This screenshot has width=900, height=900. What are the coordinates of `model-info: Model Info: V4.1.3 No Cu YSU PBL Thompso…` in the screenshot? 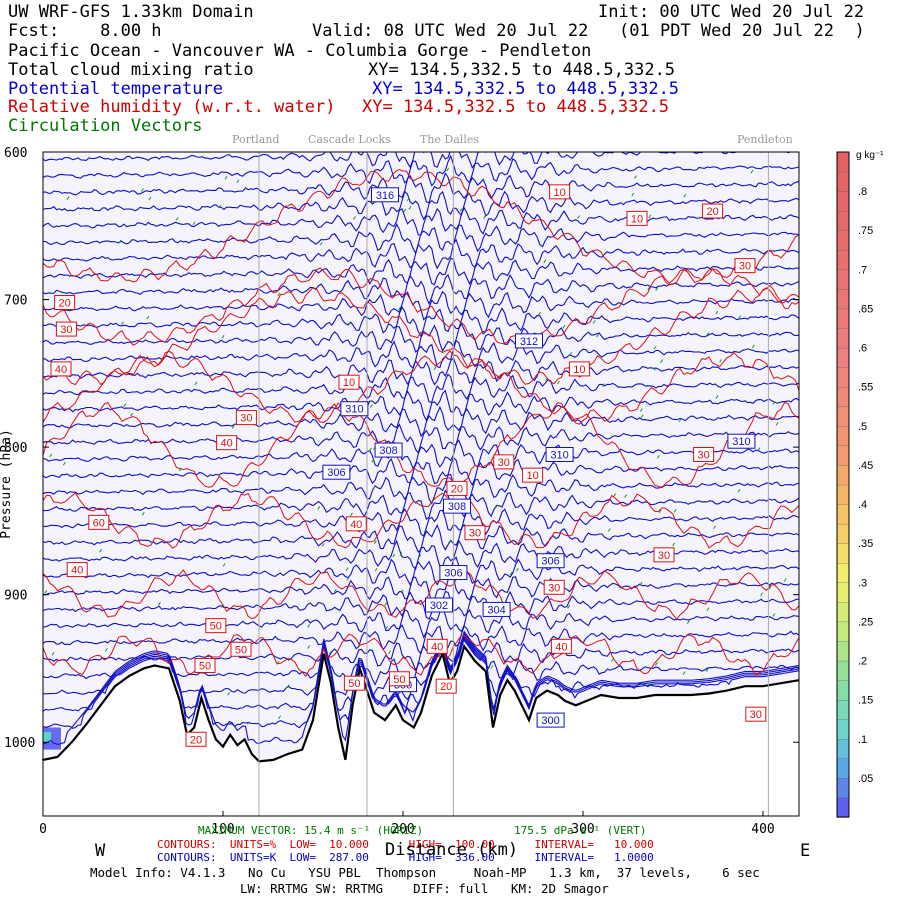 It's located at (425, 872).